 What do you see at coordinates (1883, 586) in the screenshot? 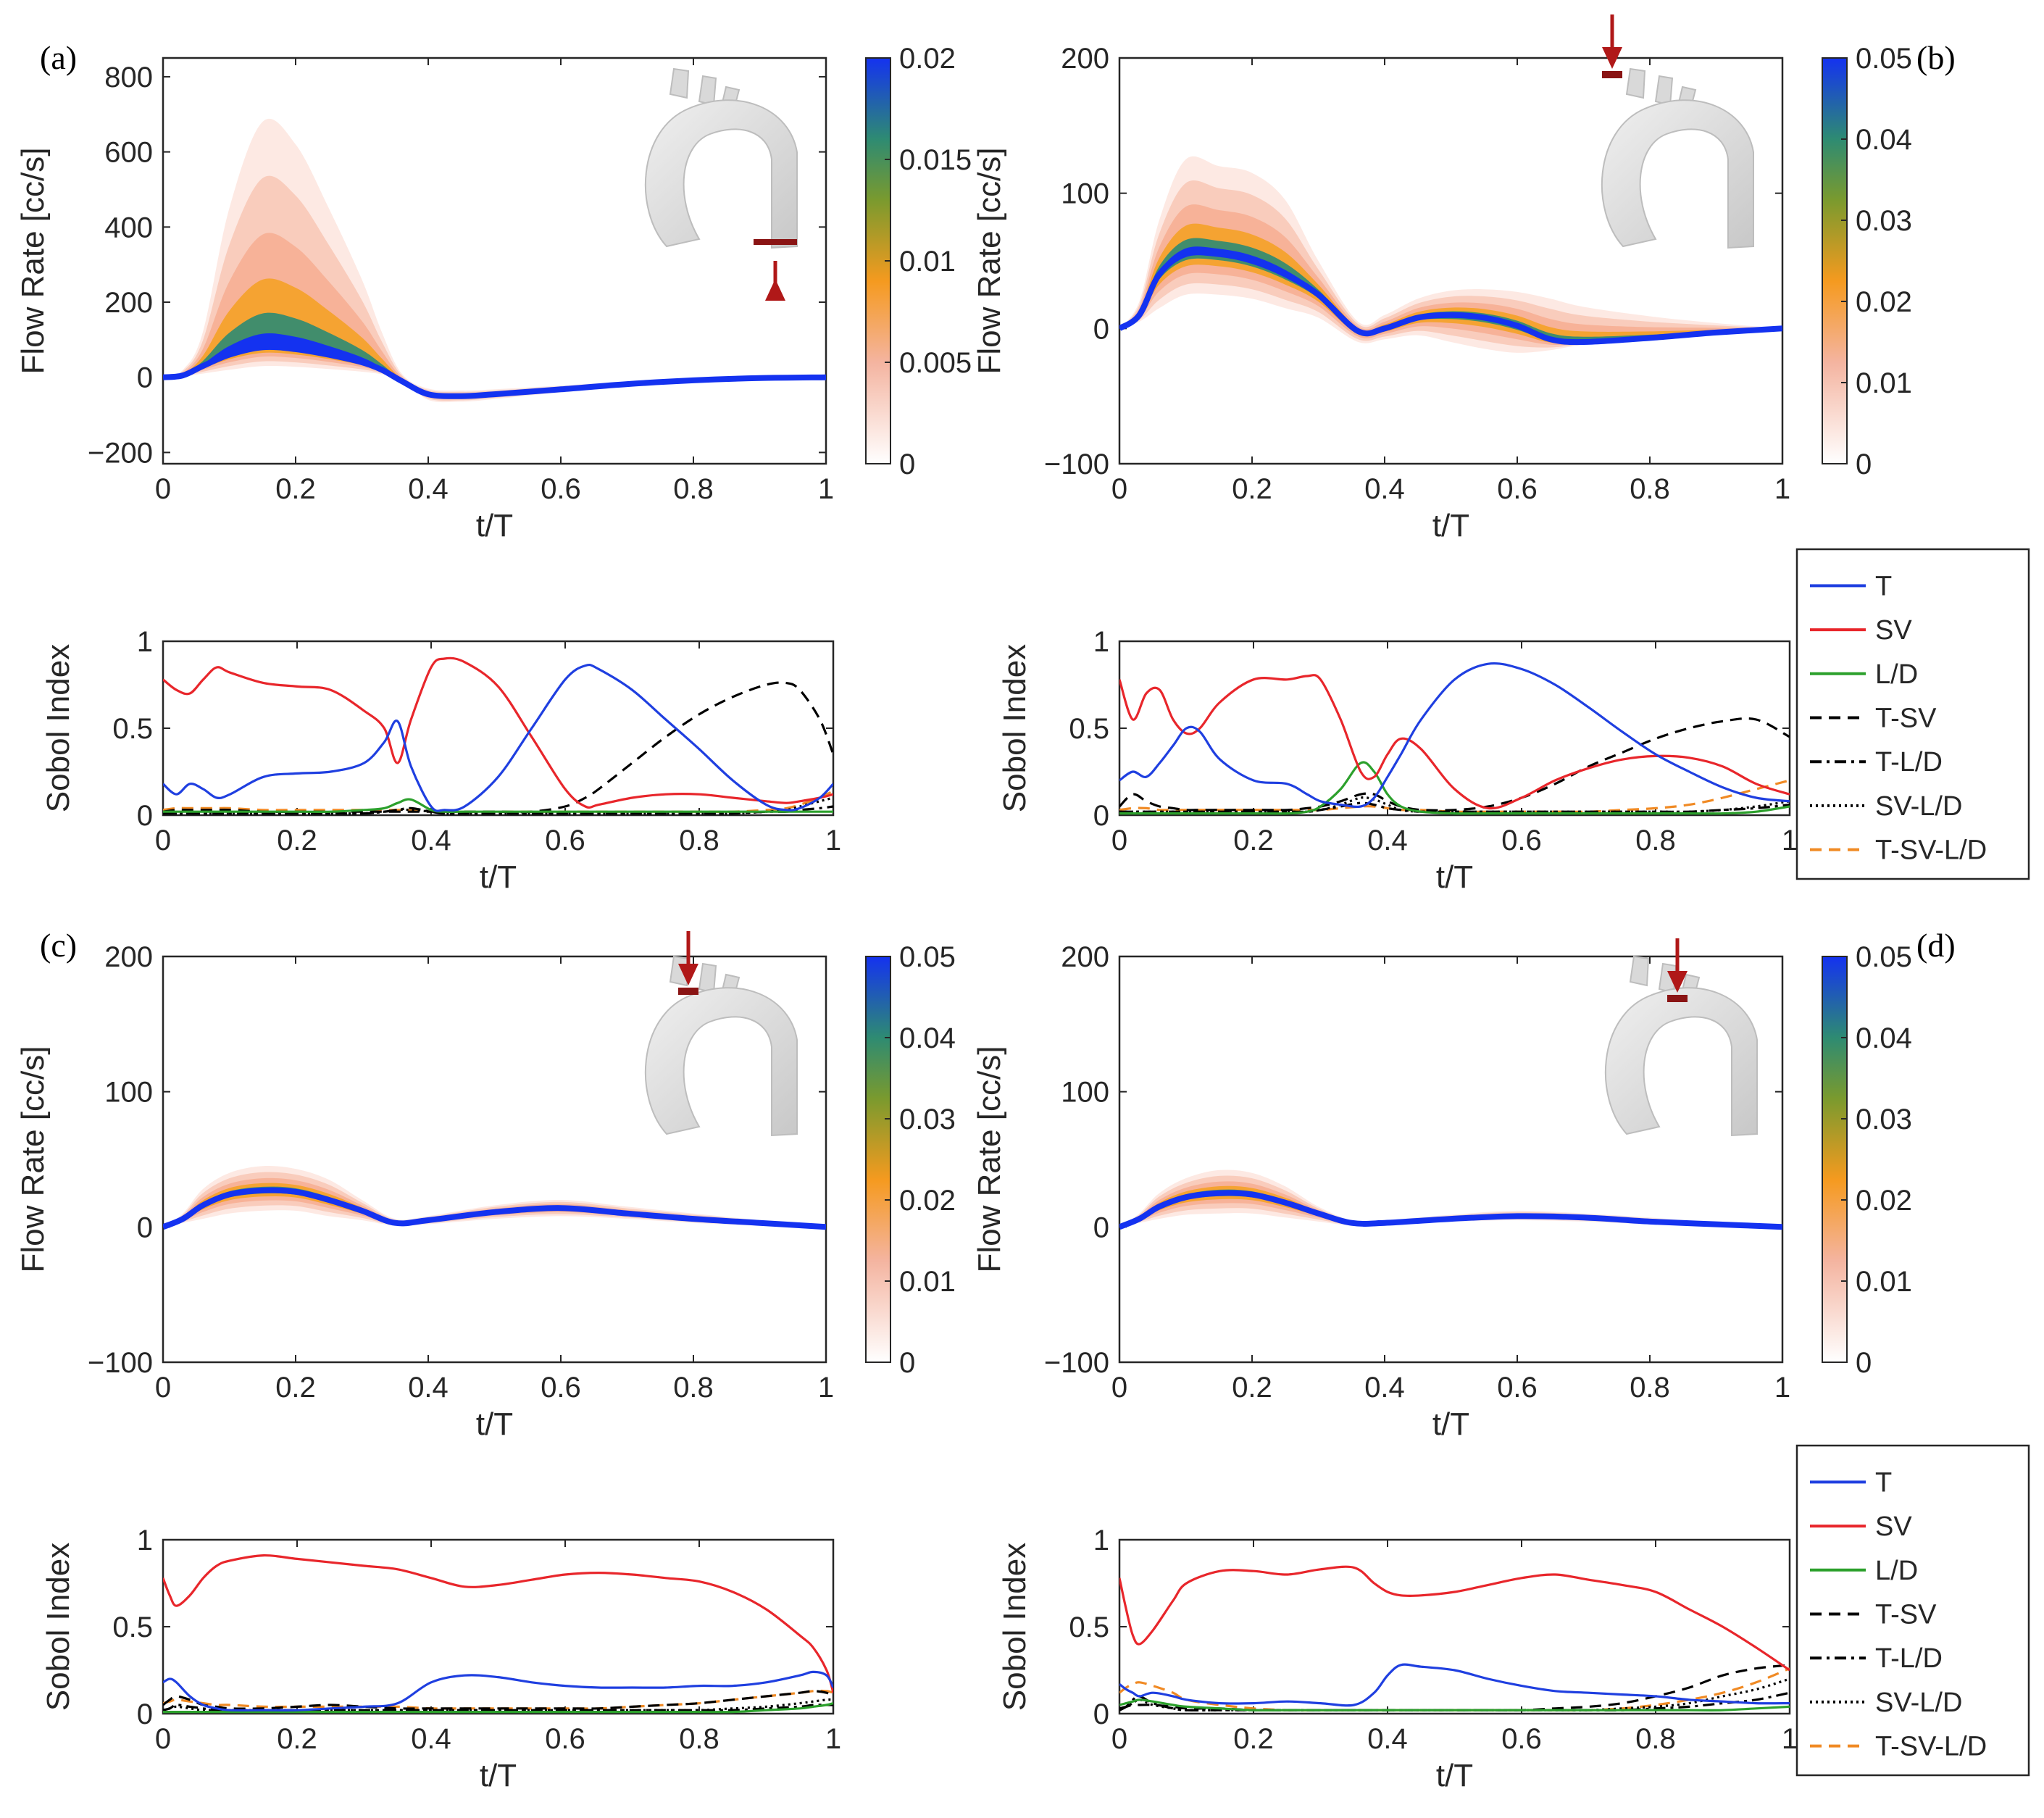
I see `legend-label: T` at bounding box center [1883, 586].